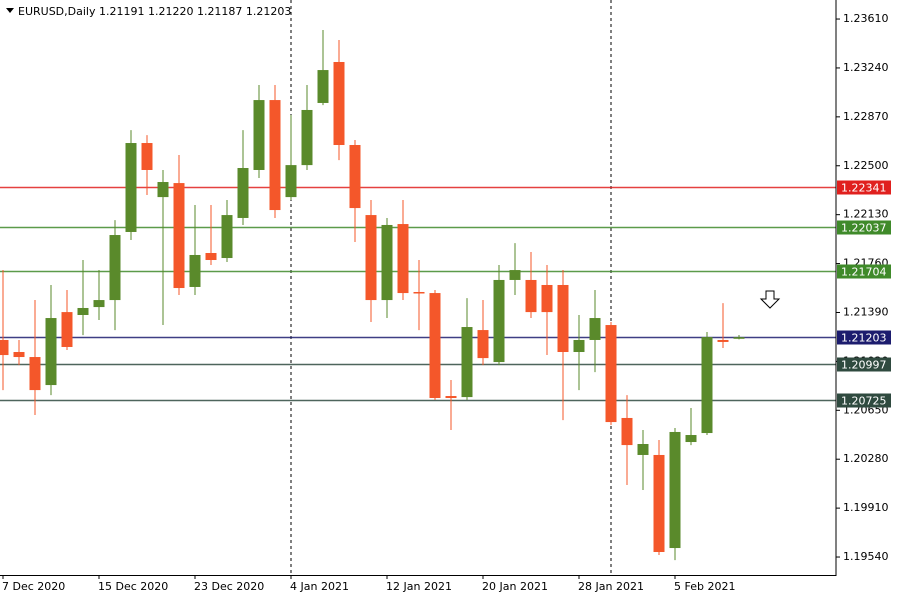 The image size is (900, 600). What do you see at coordinates (319, 586) in the screenshot?
I see `x-tick-label: 4 Jan 2021` at bounding box center [319, 586].